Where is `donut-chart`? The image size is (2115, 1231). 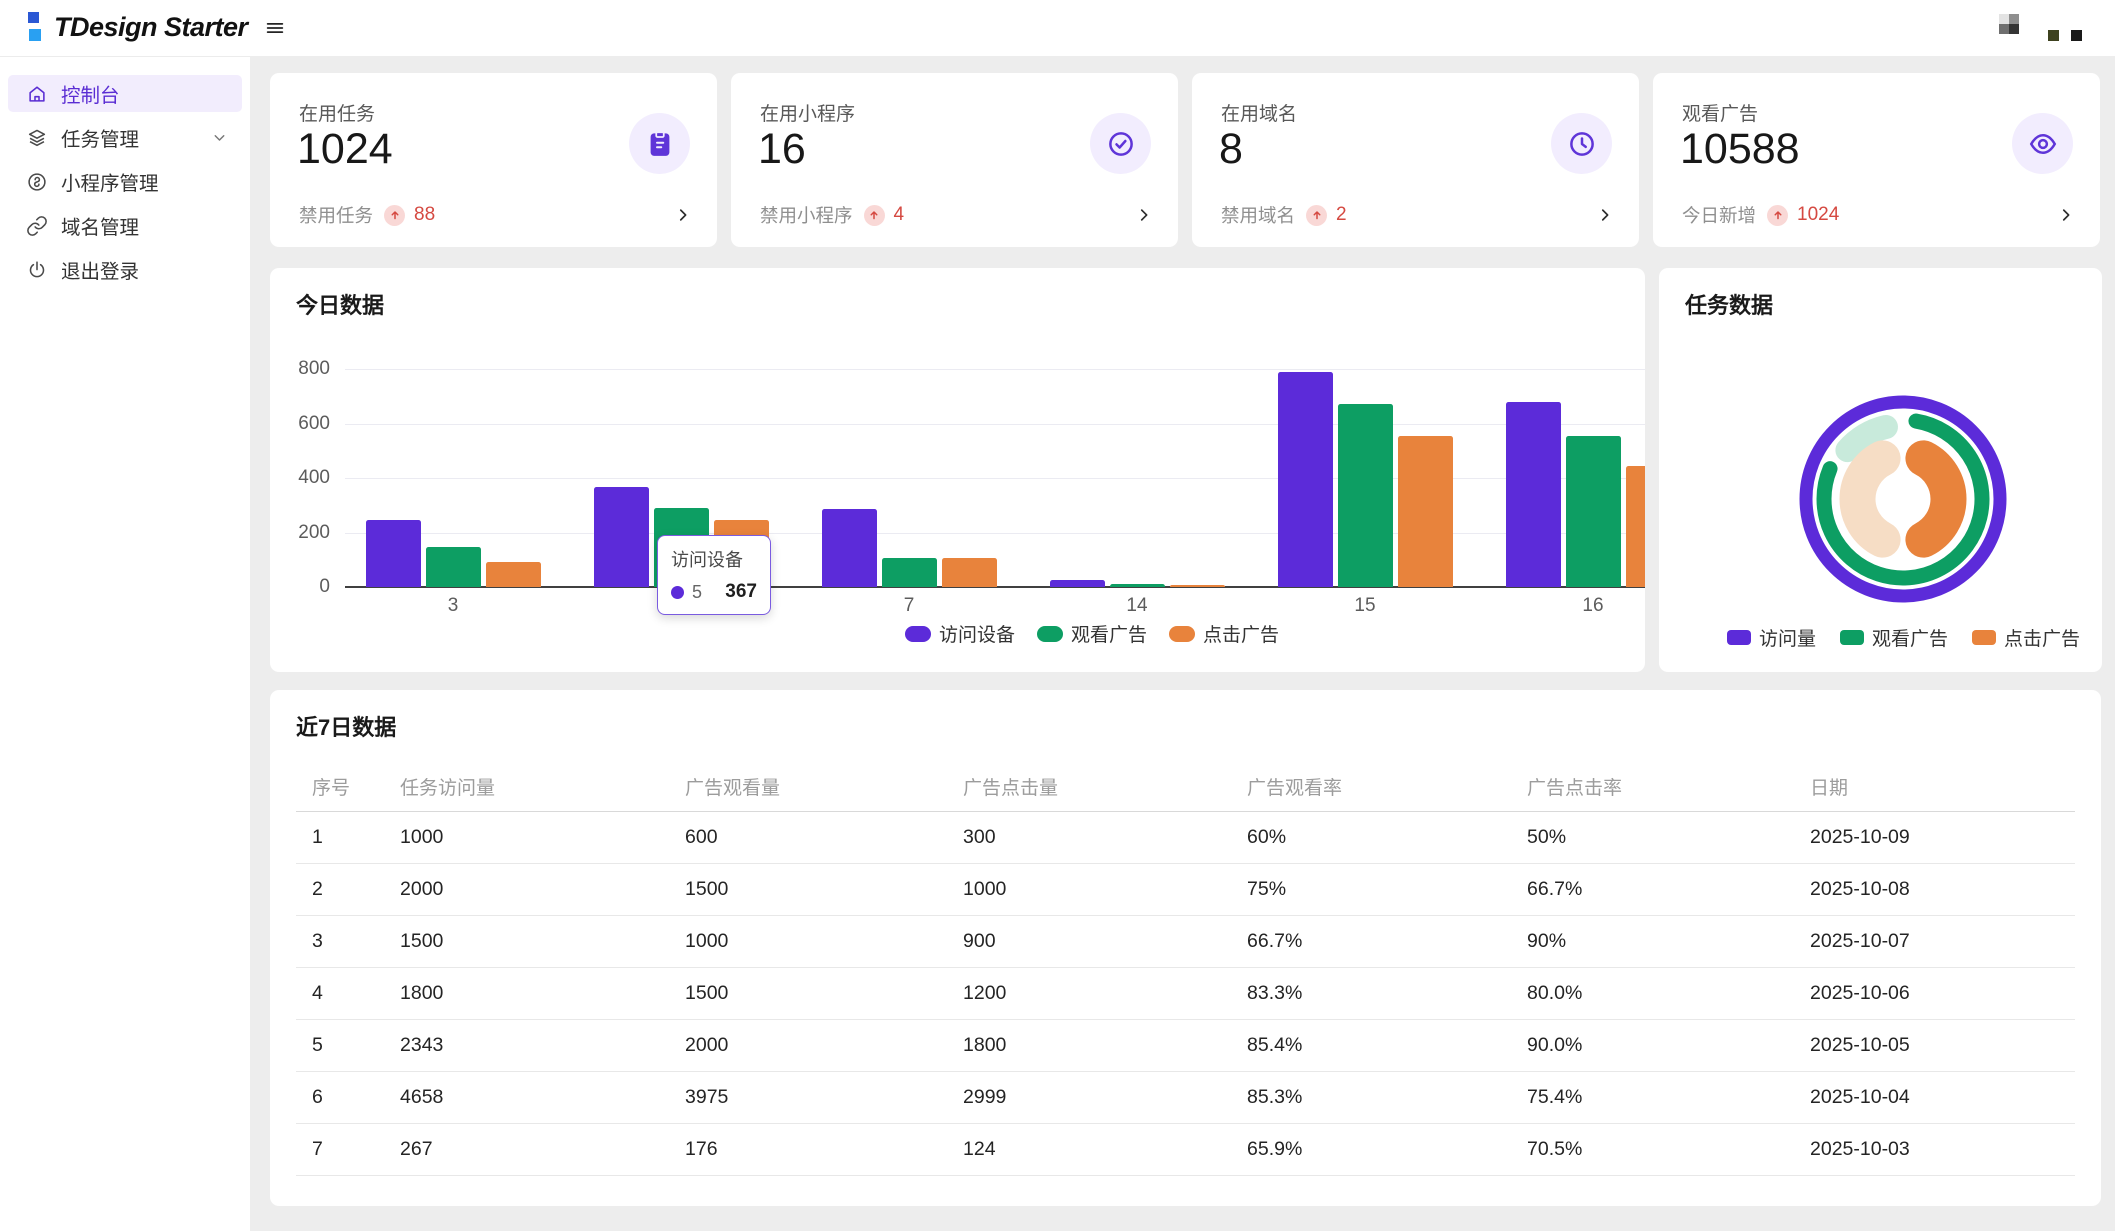
donut-chart is located at coordinates (1903, 499).